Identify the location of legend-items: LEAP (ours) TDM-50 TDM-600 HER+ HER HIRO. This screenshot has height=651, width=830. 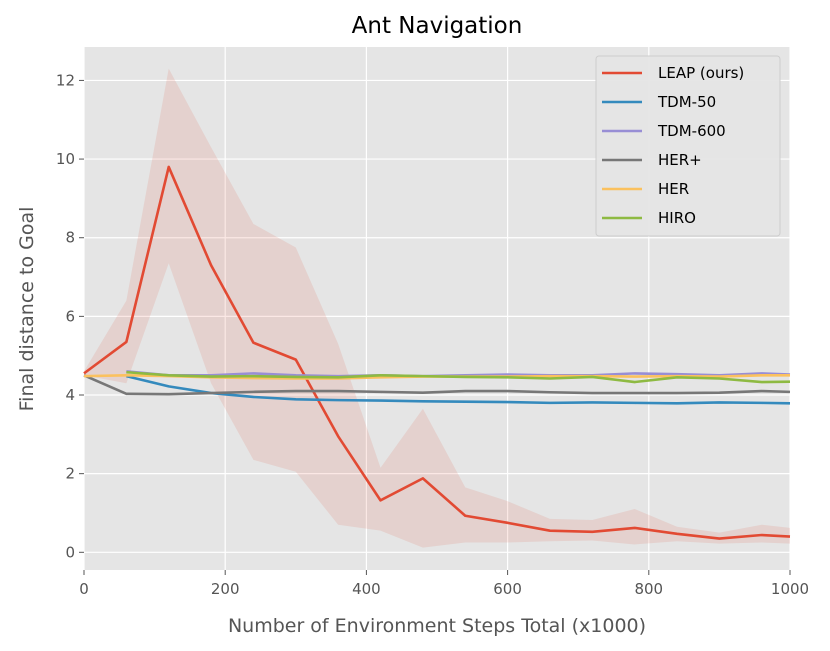
(673, 145).